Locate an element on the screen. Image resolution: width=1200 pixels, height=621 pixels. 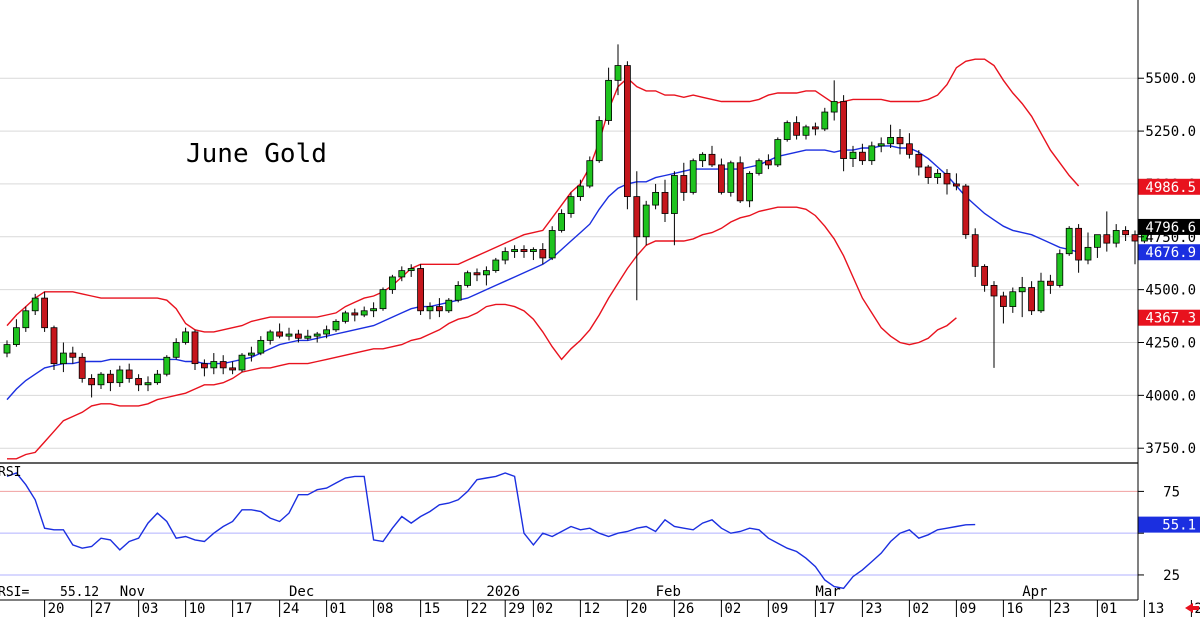
x-day-label: 22 is located at coordinates (479, 609).